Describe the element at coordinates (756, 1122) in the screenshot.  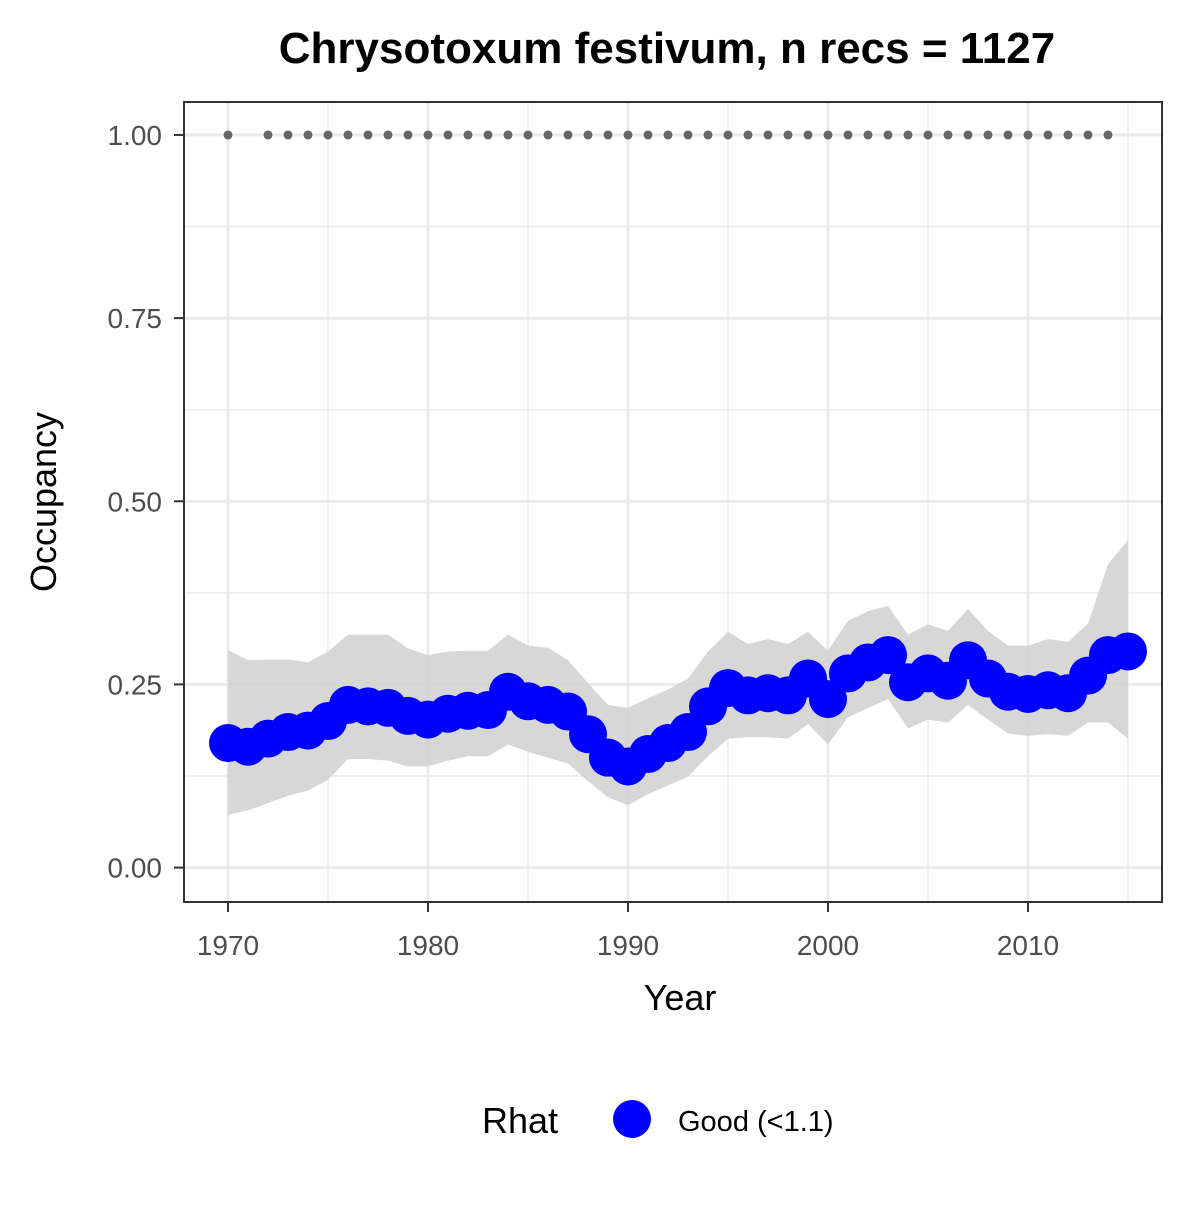
I see `legend-label-good: Good (<1.1)` at that location.